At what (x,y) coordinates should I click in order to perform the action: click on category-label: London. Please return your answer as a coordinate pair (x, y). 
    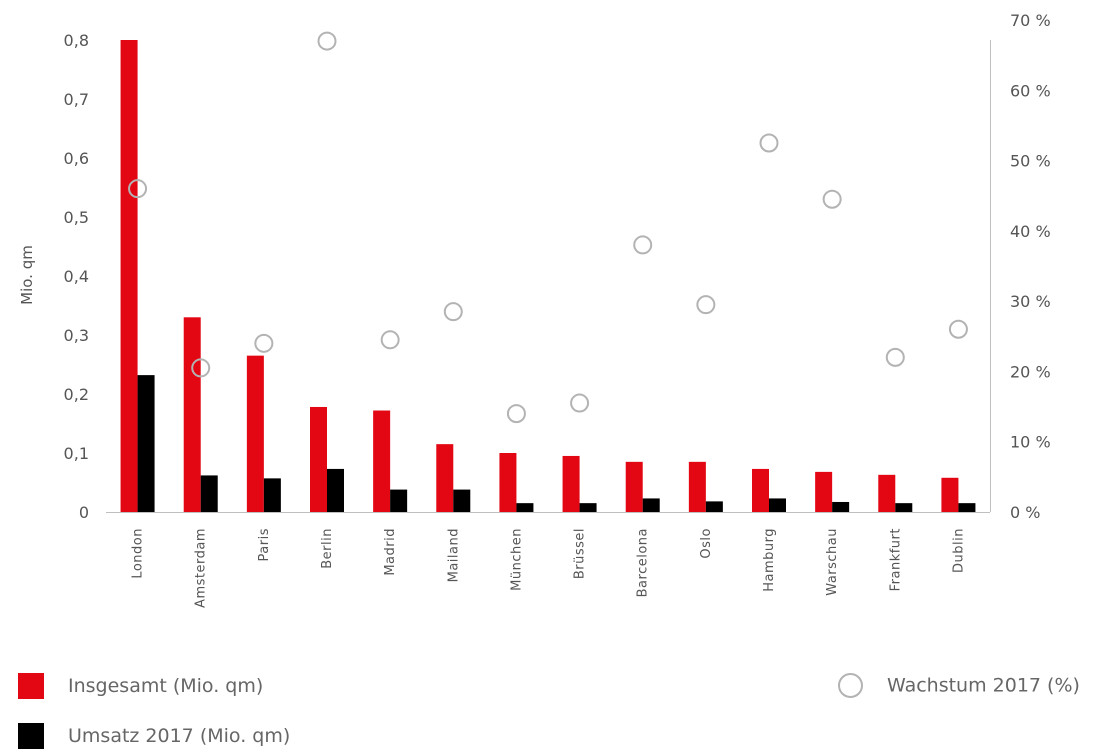
    Looking at the image, I should click on (138, 553).